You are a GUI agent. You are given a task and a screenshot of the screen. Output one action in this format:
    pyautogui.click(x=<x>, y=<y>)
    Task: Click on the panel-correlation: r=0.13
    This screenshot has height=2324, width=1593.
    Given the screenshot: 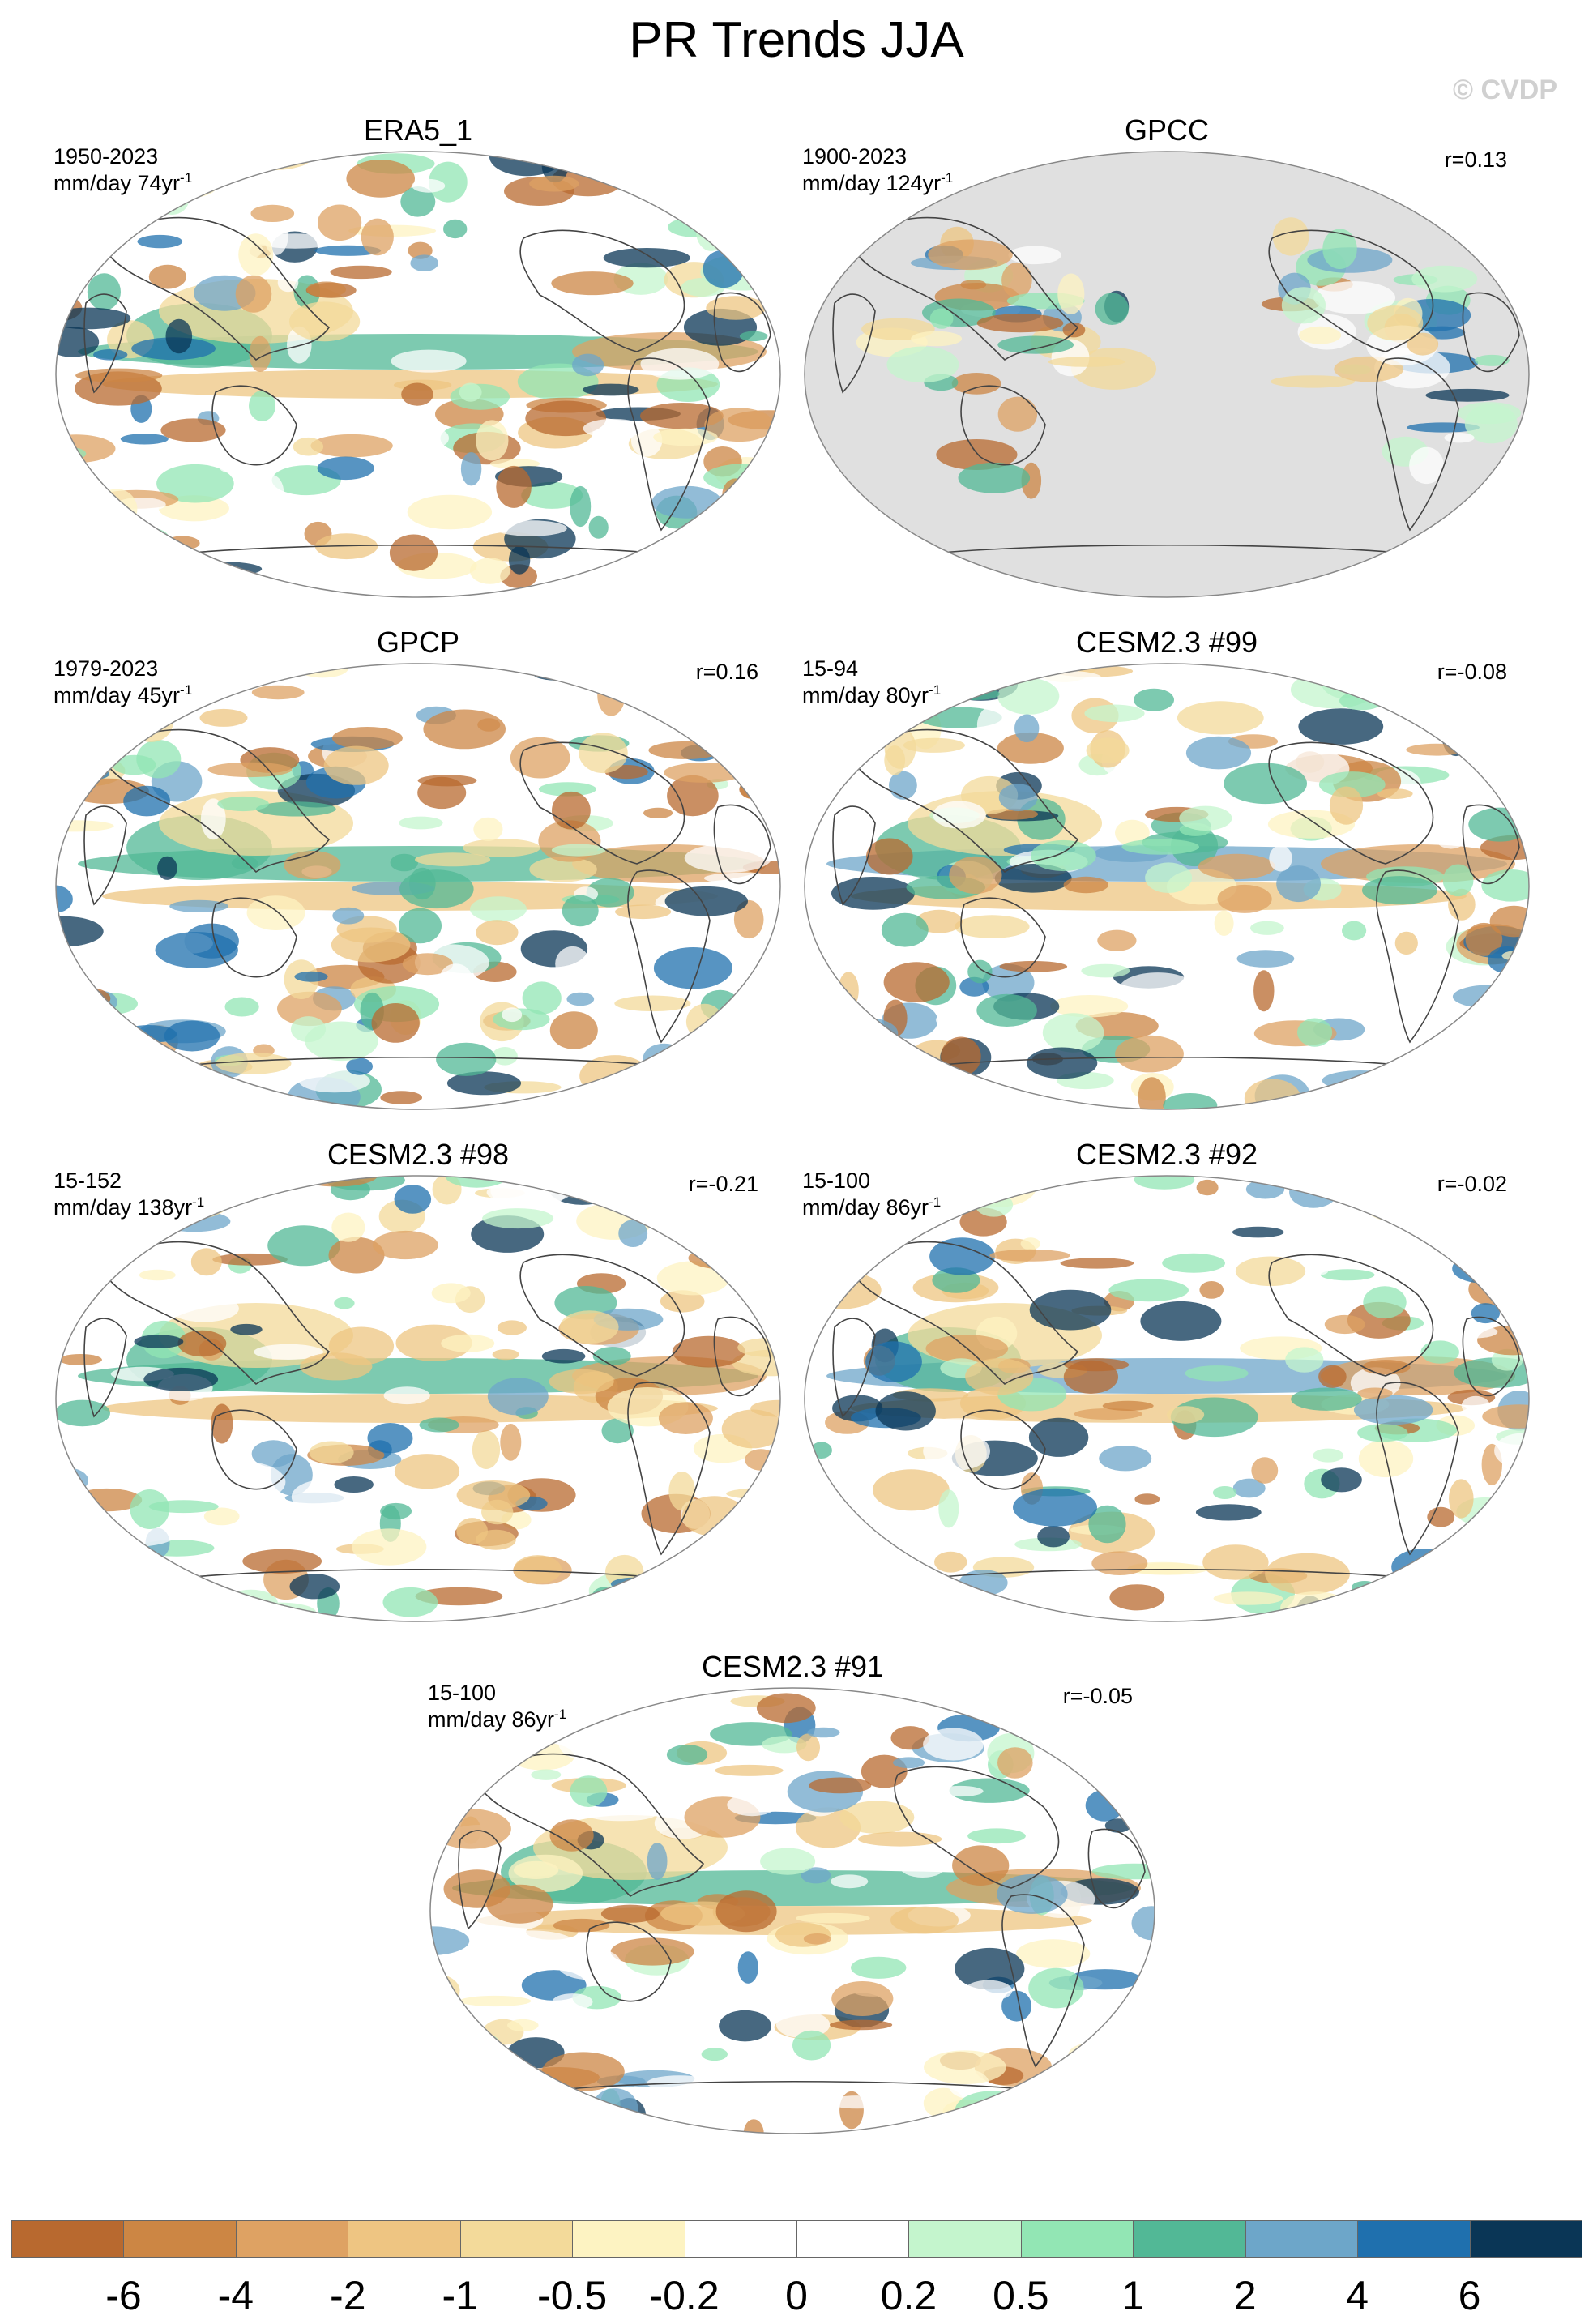 What is the action you would take?
    pyautogui.click(x=1475, y=159)
    